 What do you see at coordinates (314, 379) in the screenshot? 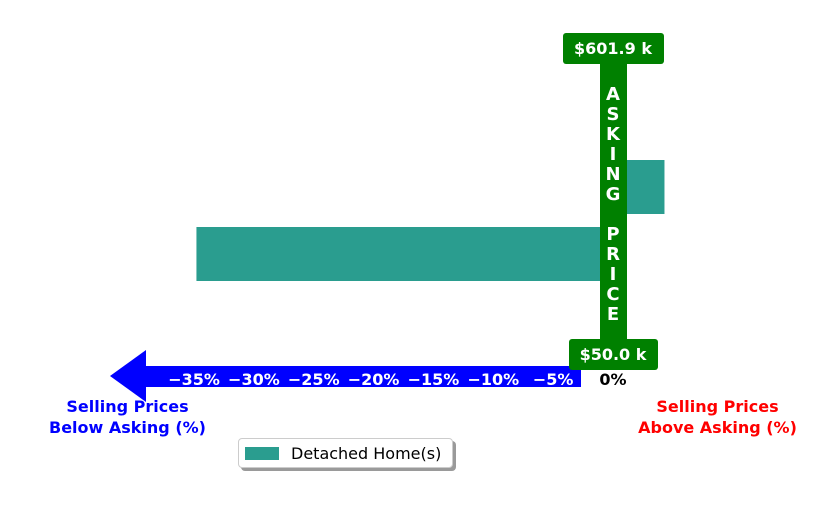
I see `x-tick-label: −25%` at bounding box center [314, 379].